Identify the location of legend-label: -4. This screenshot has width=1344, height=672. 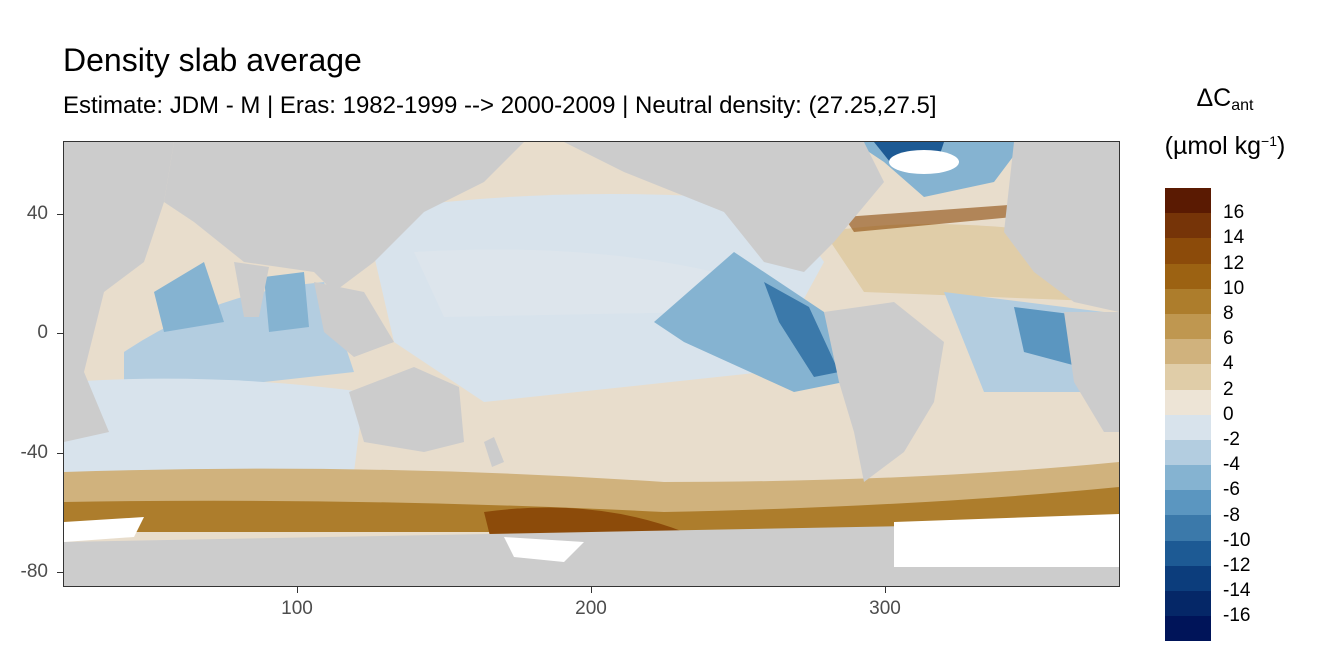
(1231, 465).